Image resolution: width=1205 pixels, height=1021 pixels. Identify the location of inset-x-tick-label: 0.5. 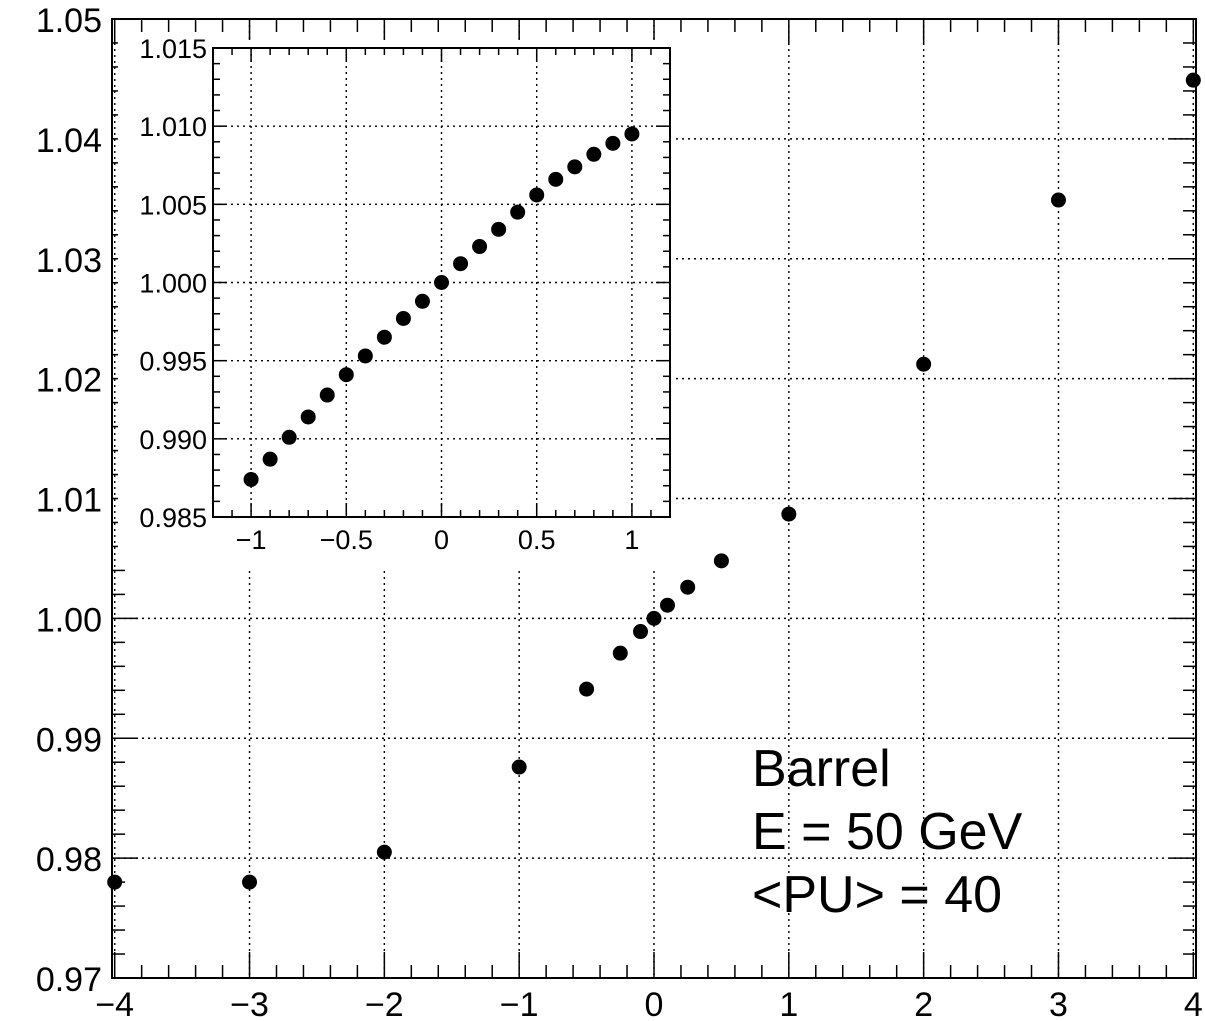
(537, 540).